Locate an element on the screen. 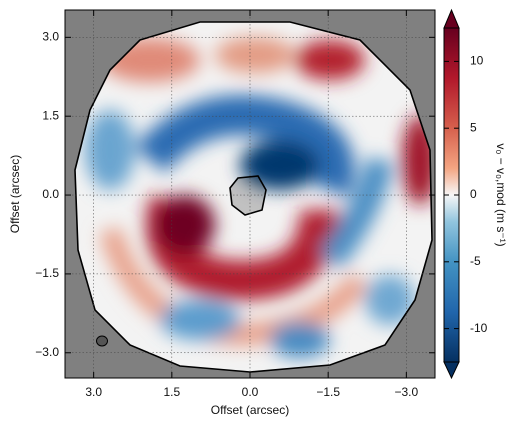  colorbar-tick-label: -5 is located at coordinates (475, 261).